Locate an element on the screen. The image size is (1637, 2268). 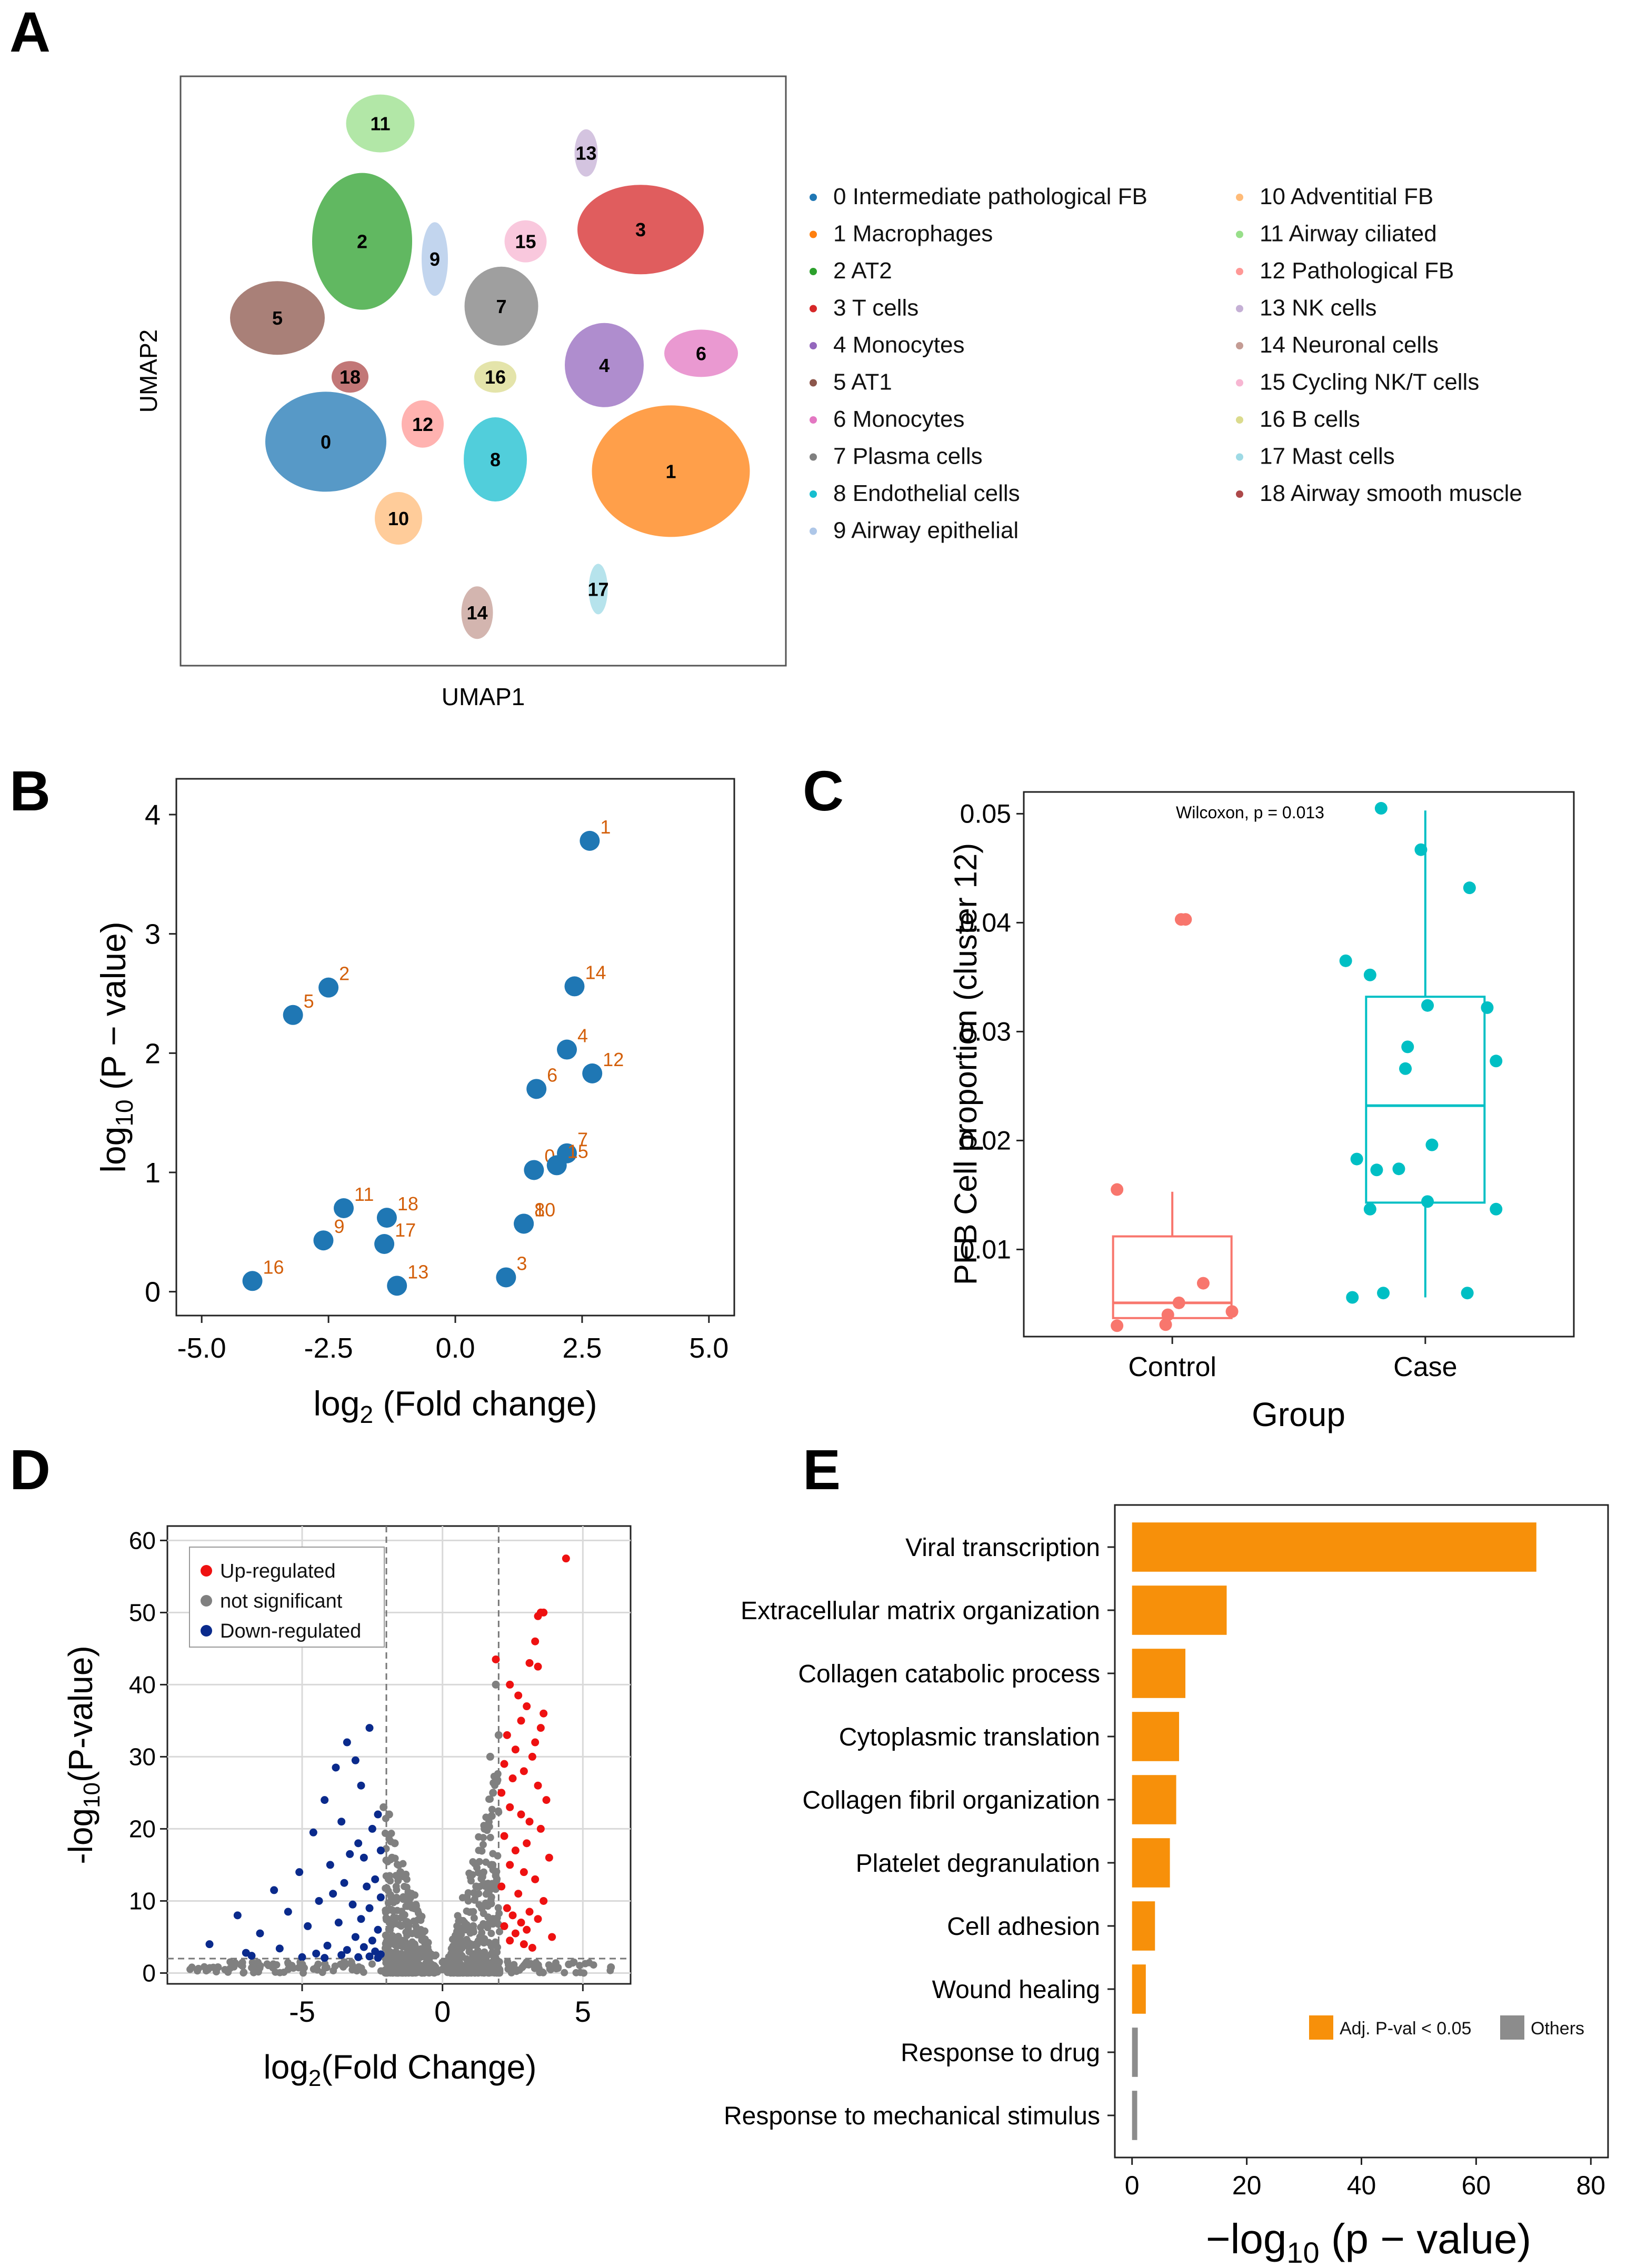
legend-label-4: 4 Monocytes is located at coordinates (898, 345).